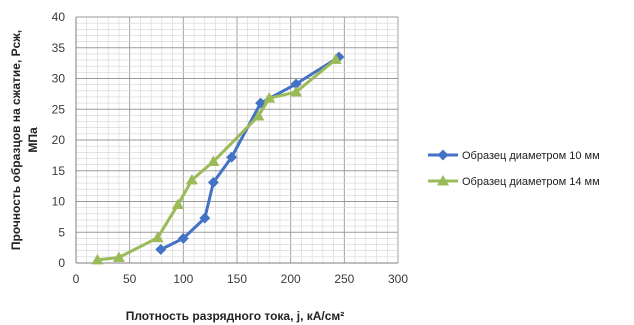 Image resolution: width=634 pixels, height=325 pixels. Describe the element at coordinates (59, 109) in the screenshot. I see `y-tick-label: 25` at that location.